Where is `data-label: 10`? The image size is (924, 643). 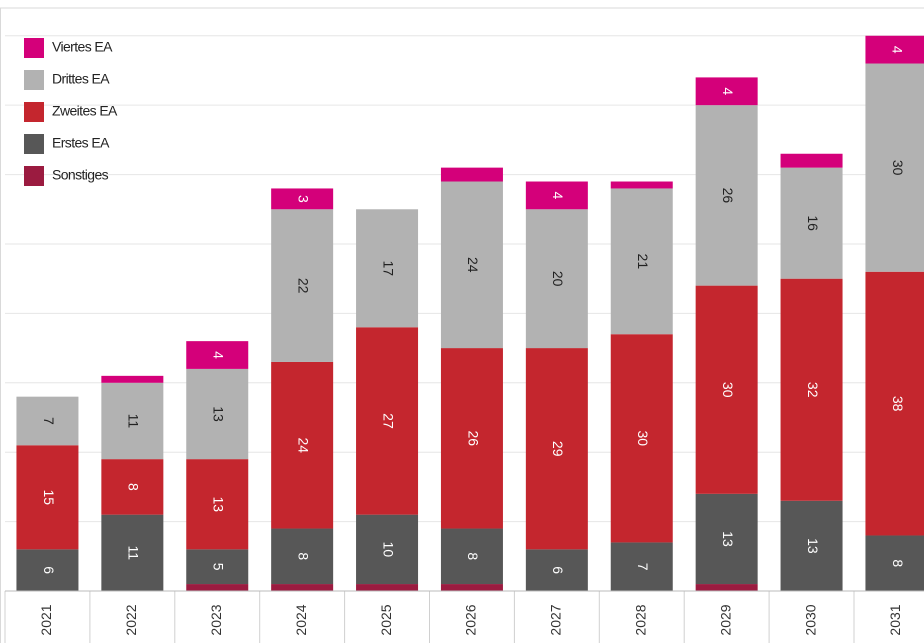 data-label: 10 is located at coordinates (388, 550).